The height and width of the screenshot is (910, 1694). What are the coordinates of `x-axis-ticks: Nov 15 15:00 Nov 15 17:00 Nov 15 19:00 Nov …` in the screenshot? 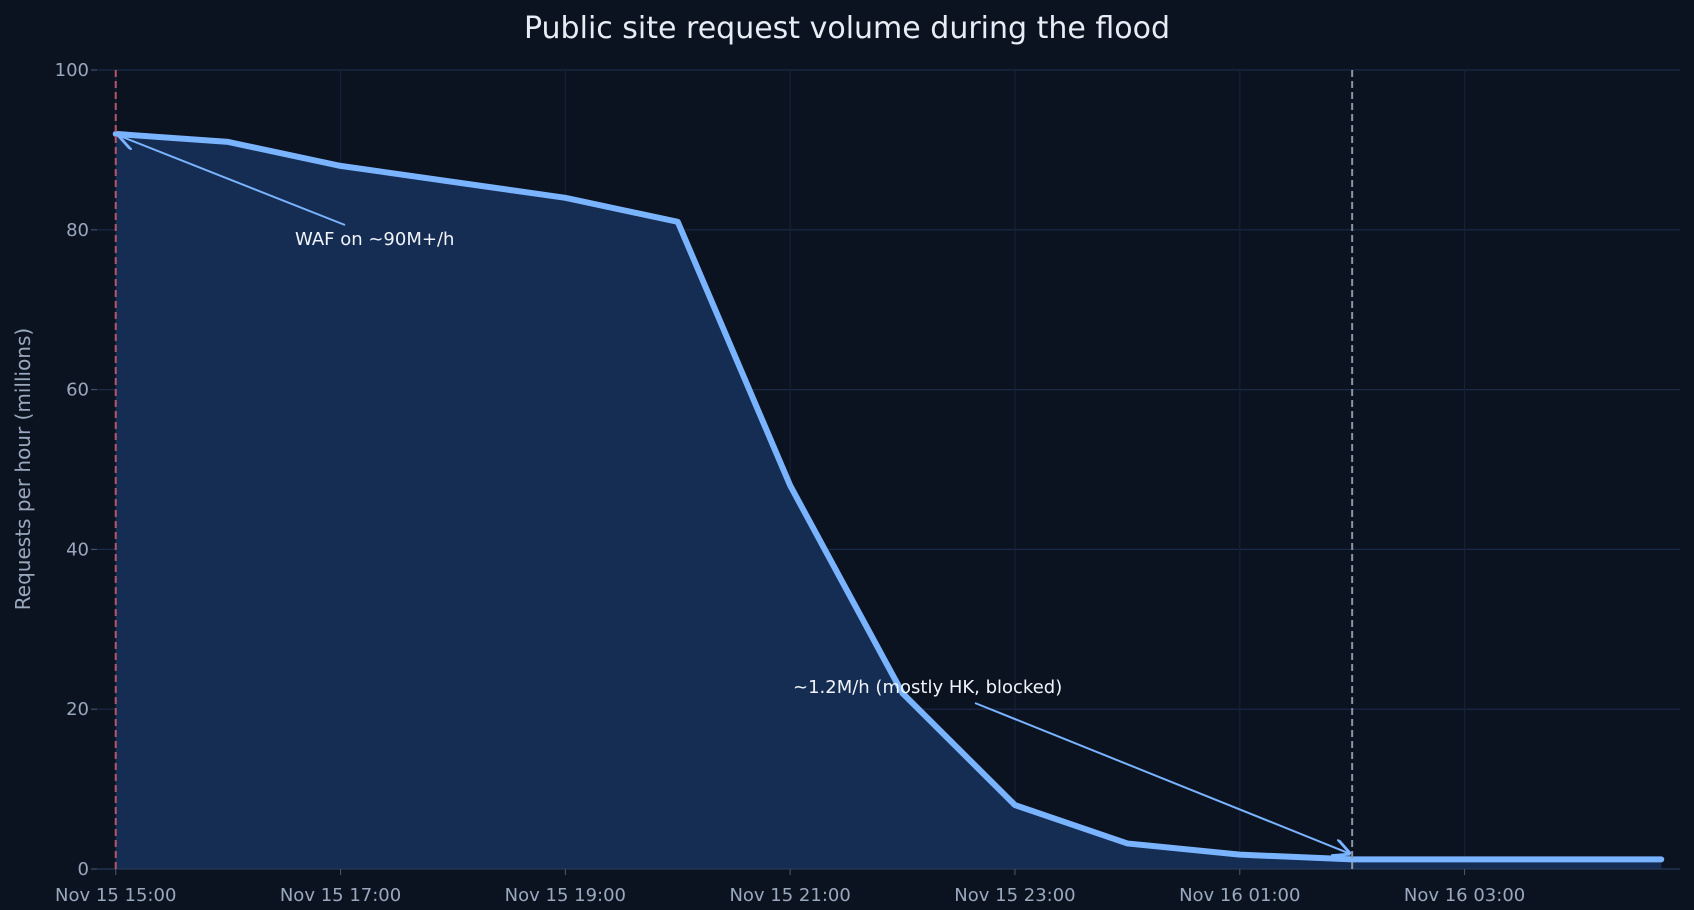 It's located at (790, 887).